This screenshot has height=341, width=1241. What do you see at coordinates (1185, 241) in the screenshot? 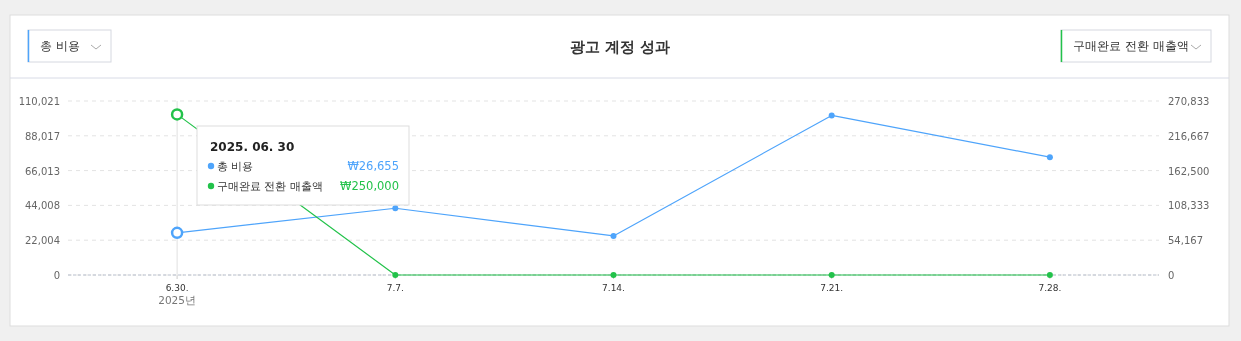
I see `y2-tick-label: 54,167` at bounding box center [1185, 241].